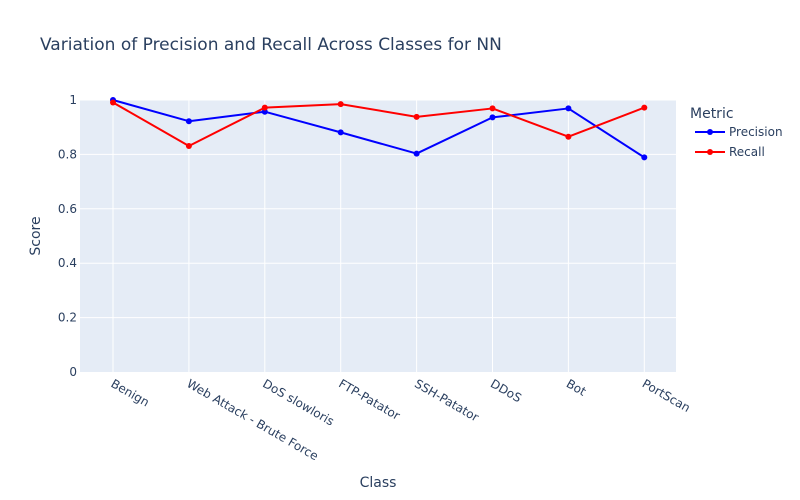 The height and width of the screenshot is (500, 800). I want to click on y-tick-label: 0.6, so click(67, 209).